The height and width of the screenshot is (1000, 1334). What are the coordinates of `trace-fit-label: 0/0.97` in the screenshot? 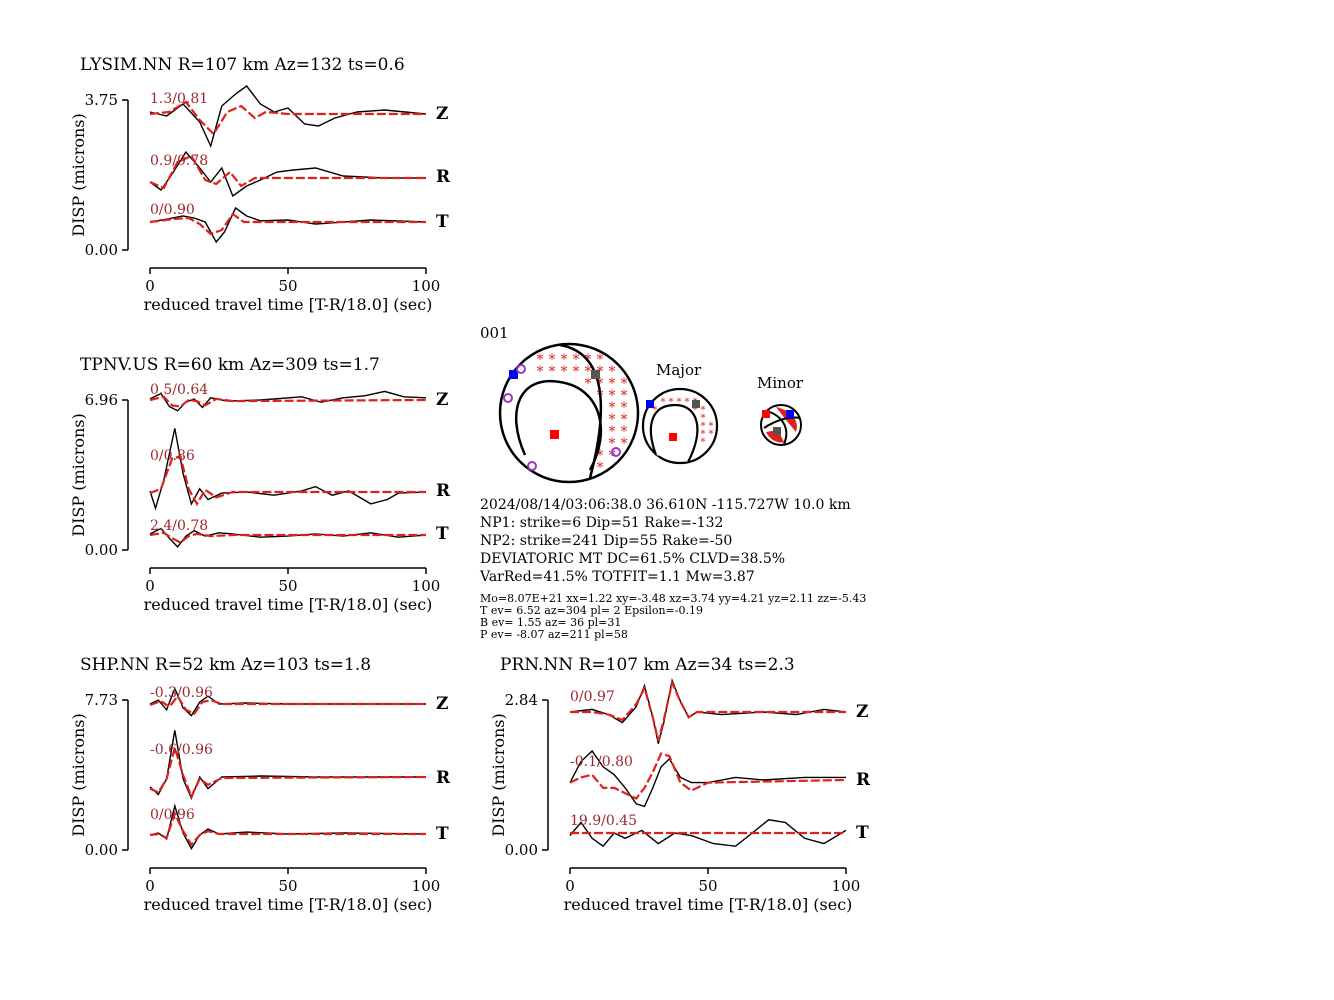 It's located at (592, 697).